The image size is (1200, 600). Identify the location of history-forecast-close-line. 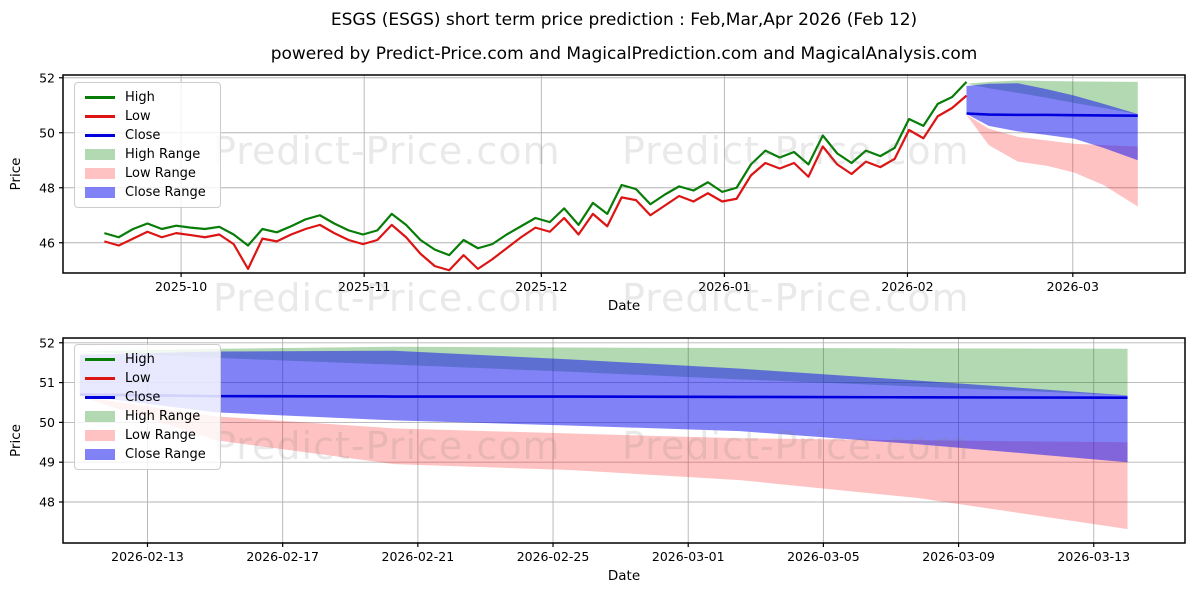
(1052, 114).